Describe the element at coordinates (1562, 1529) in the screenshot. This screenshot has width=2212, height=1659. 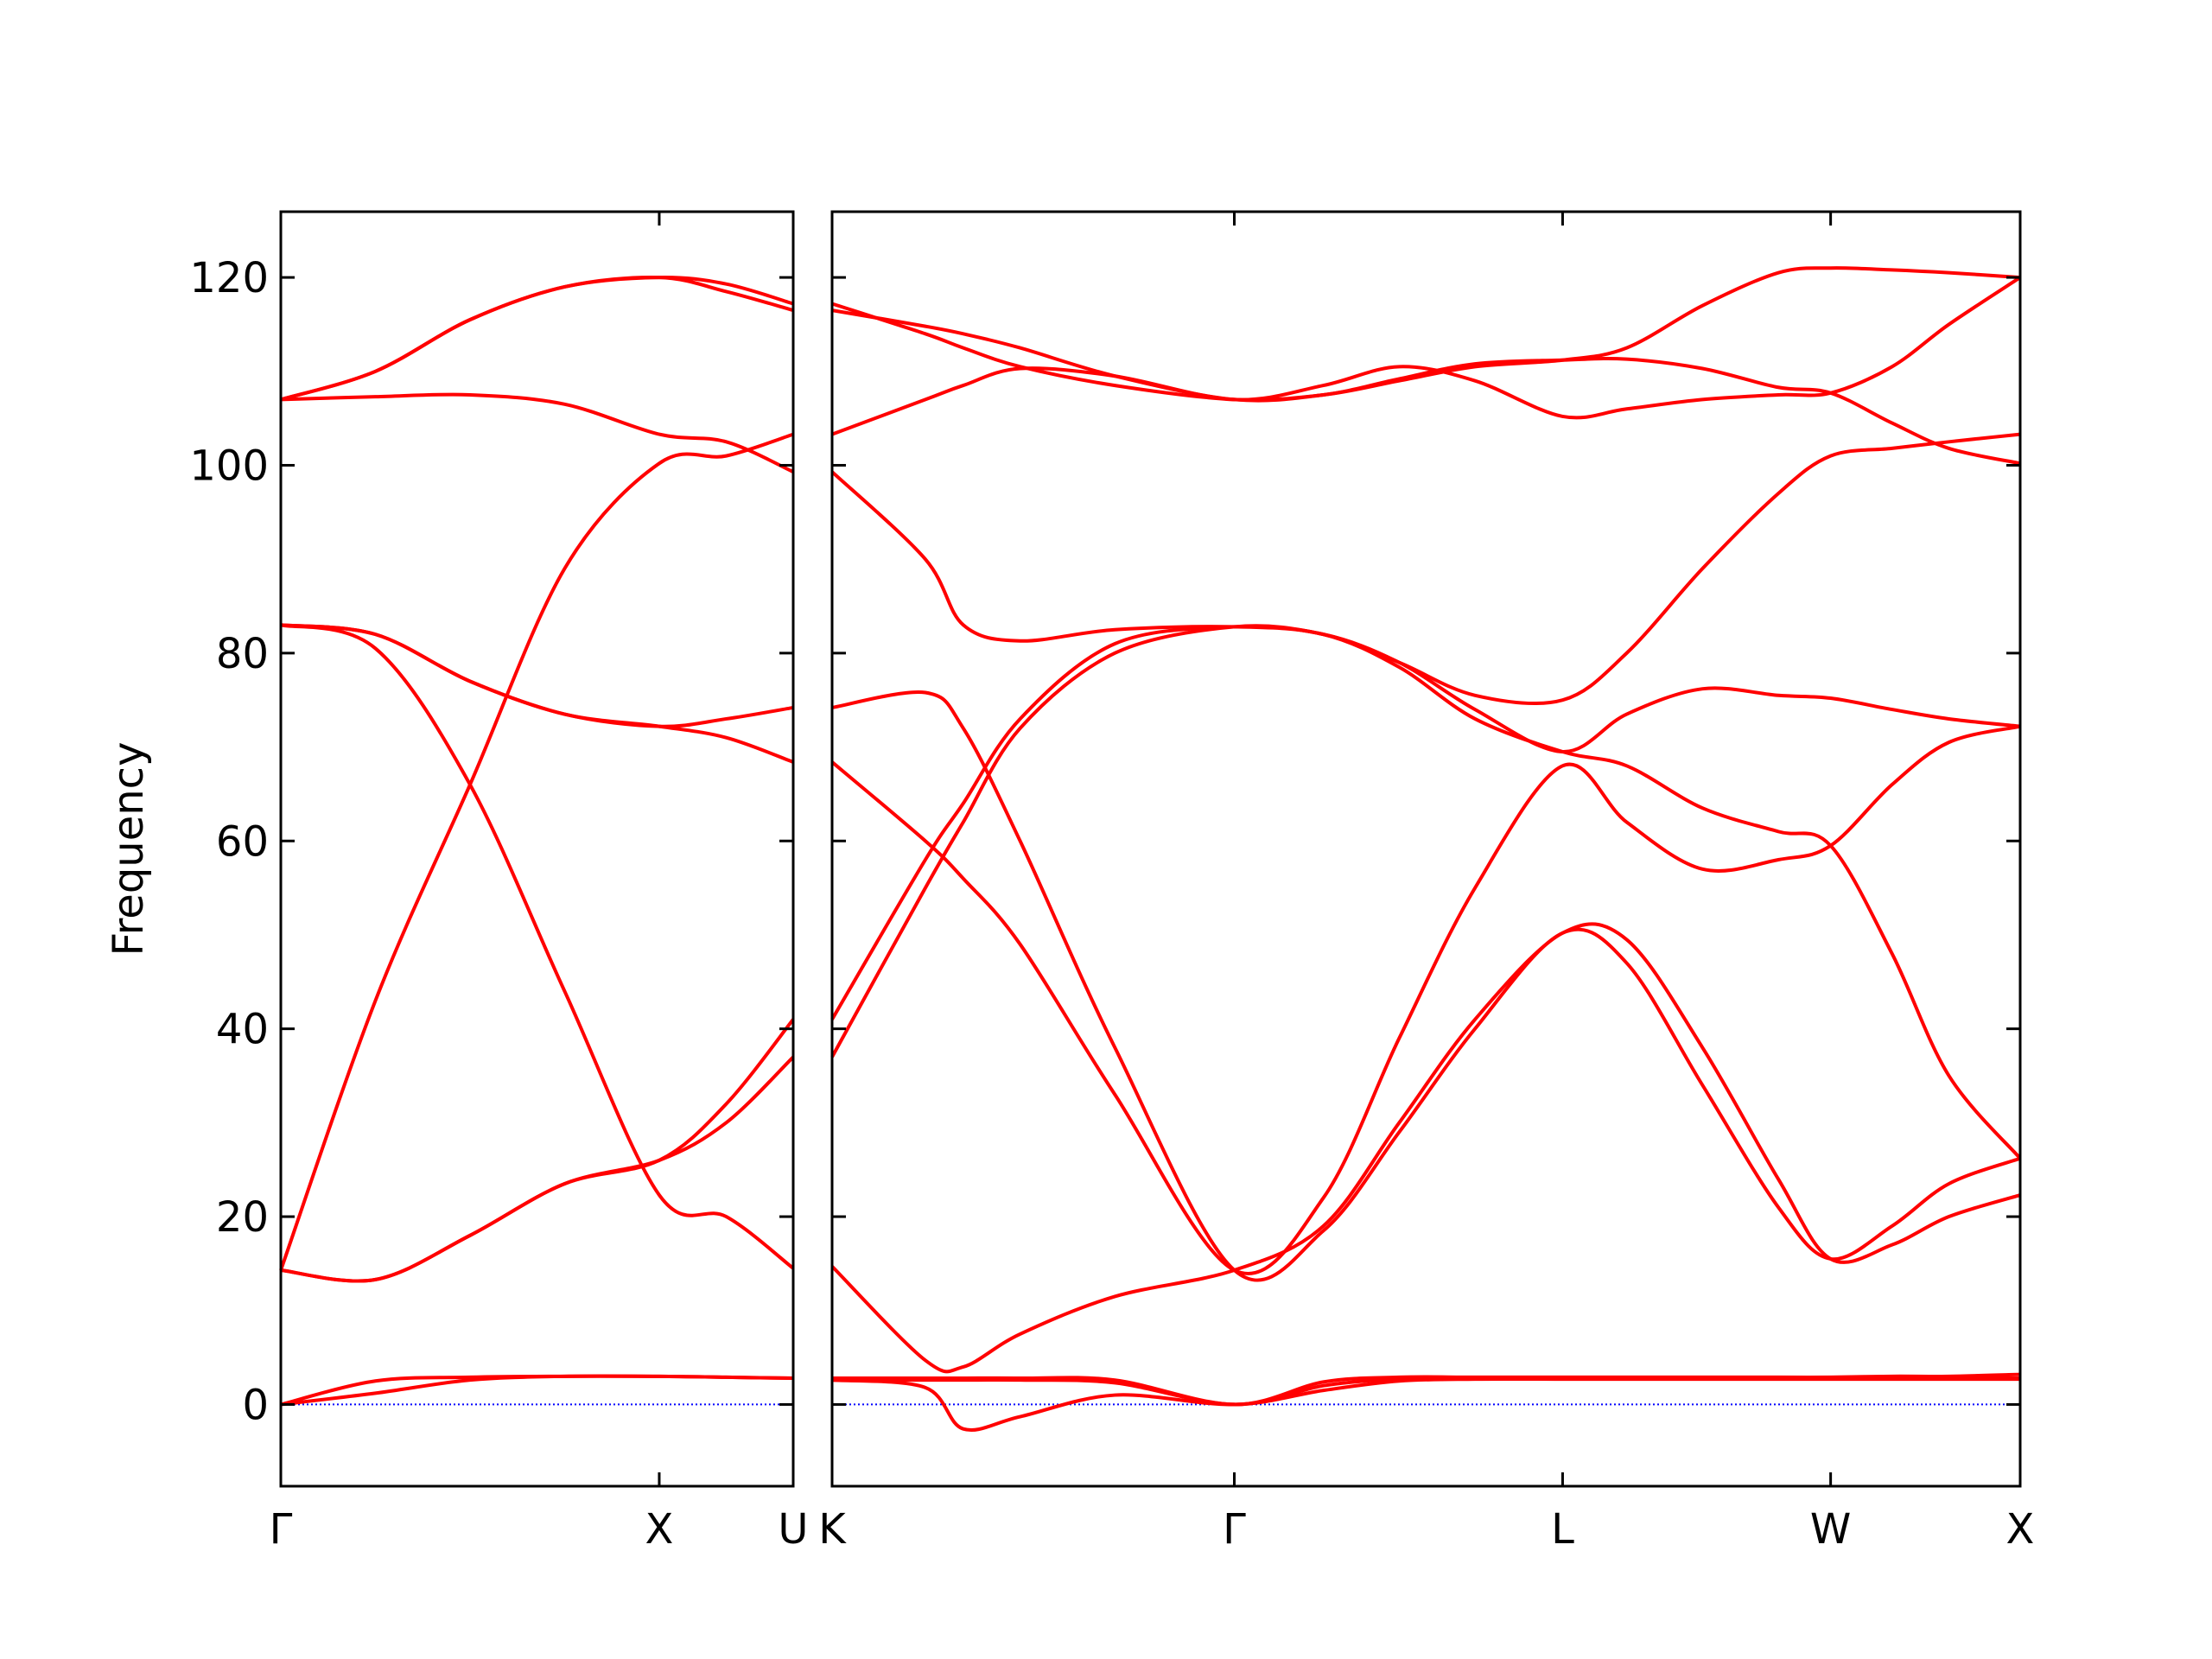
I see `x-tick-label: L` at that location.